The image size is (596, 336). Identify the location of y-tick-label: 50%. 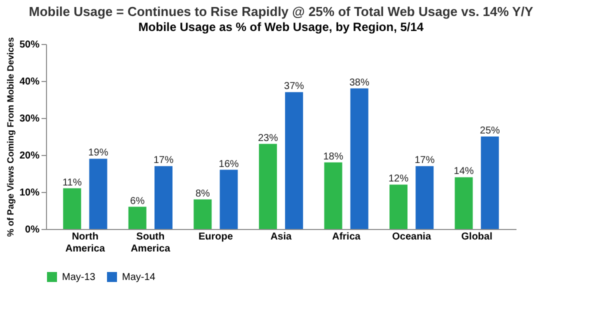
(29, 45).